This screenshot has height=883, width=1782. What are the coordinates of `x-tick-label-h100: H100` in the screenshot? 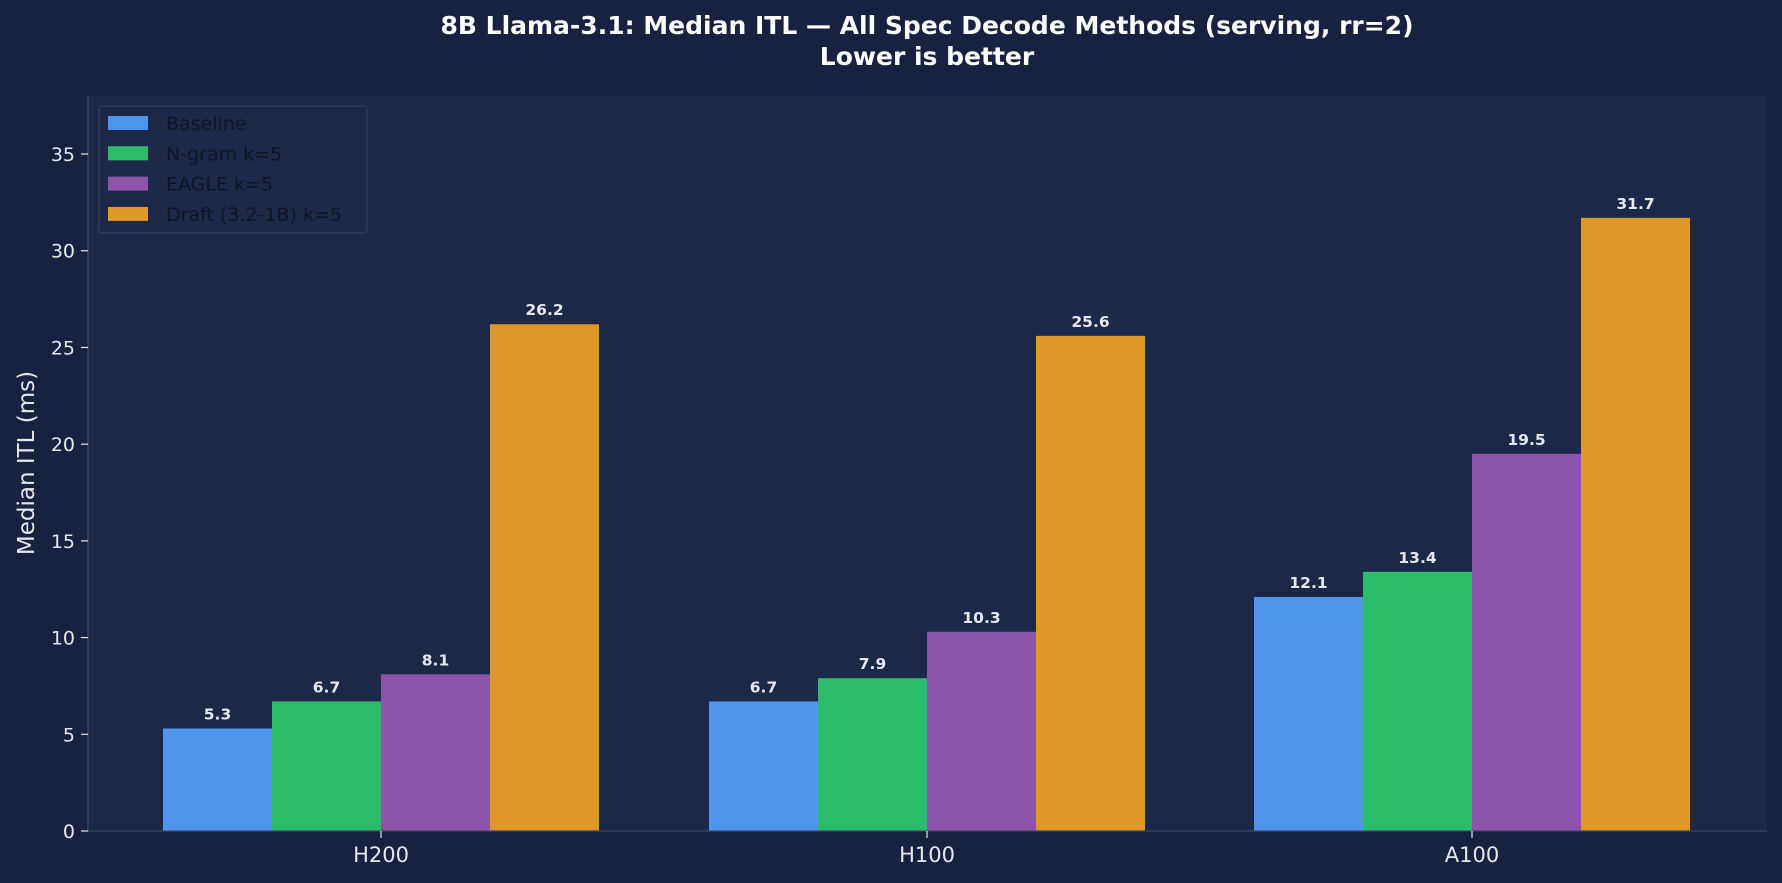 It's located at (927, 855).